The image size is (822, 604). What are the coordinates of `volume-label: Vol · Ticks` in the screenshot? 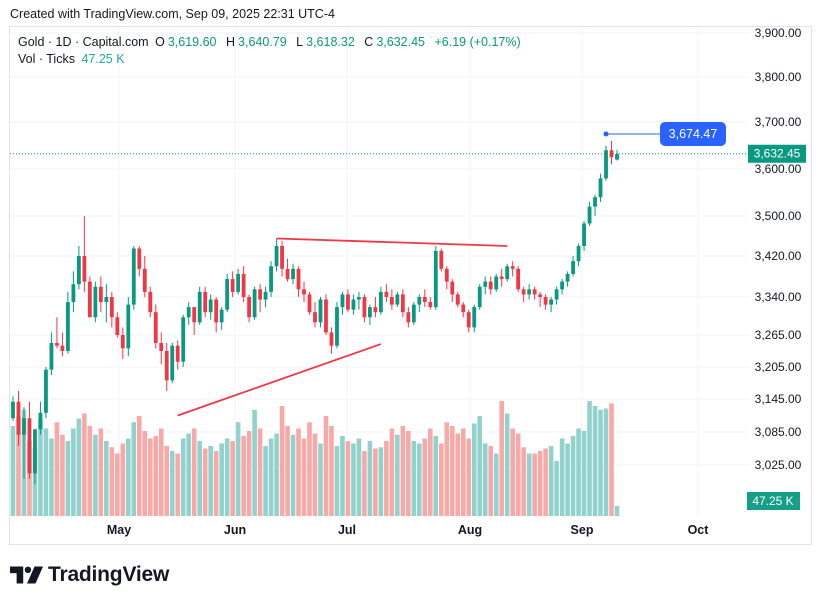 It's located at (46, 59).